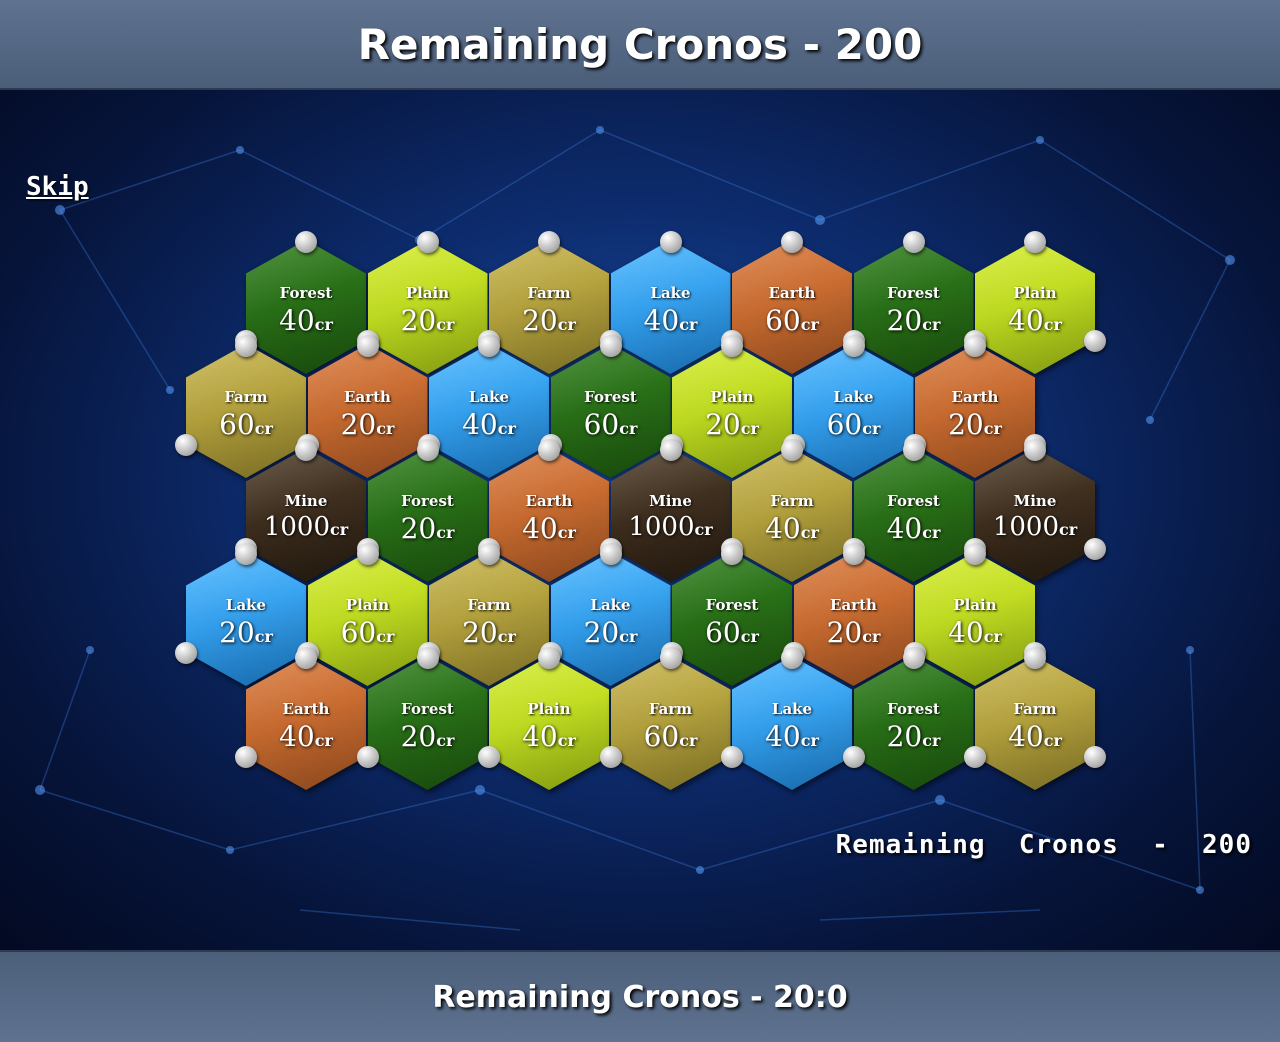  I want to click on tile-price: 20cr, so click(428, 320).